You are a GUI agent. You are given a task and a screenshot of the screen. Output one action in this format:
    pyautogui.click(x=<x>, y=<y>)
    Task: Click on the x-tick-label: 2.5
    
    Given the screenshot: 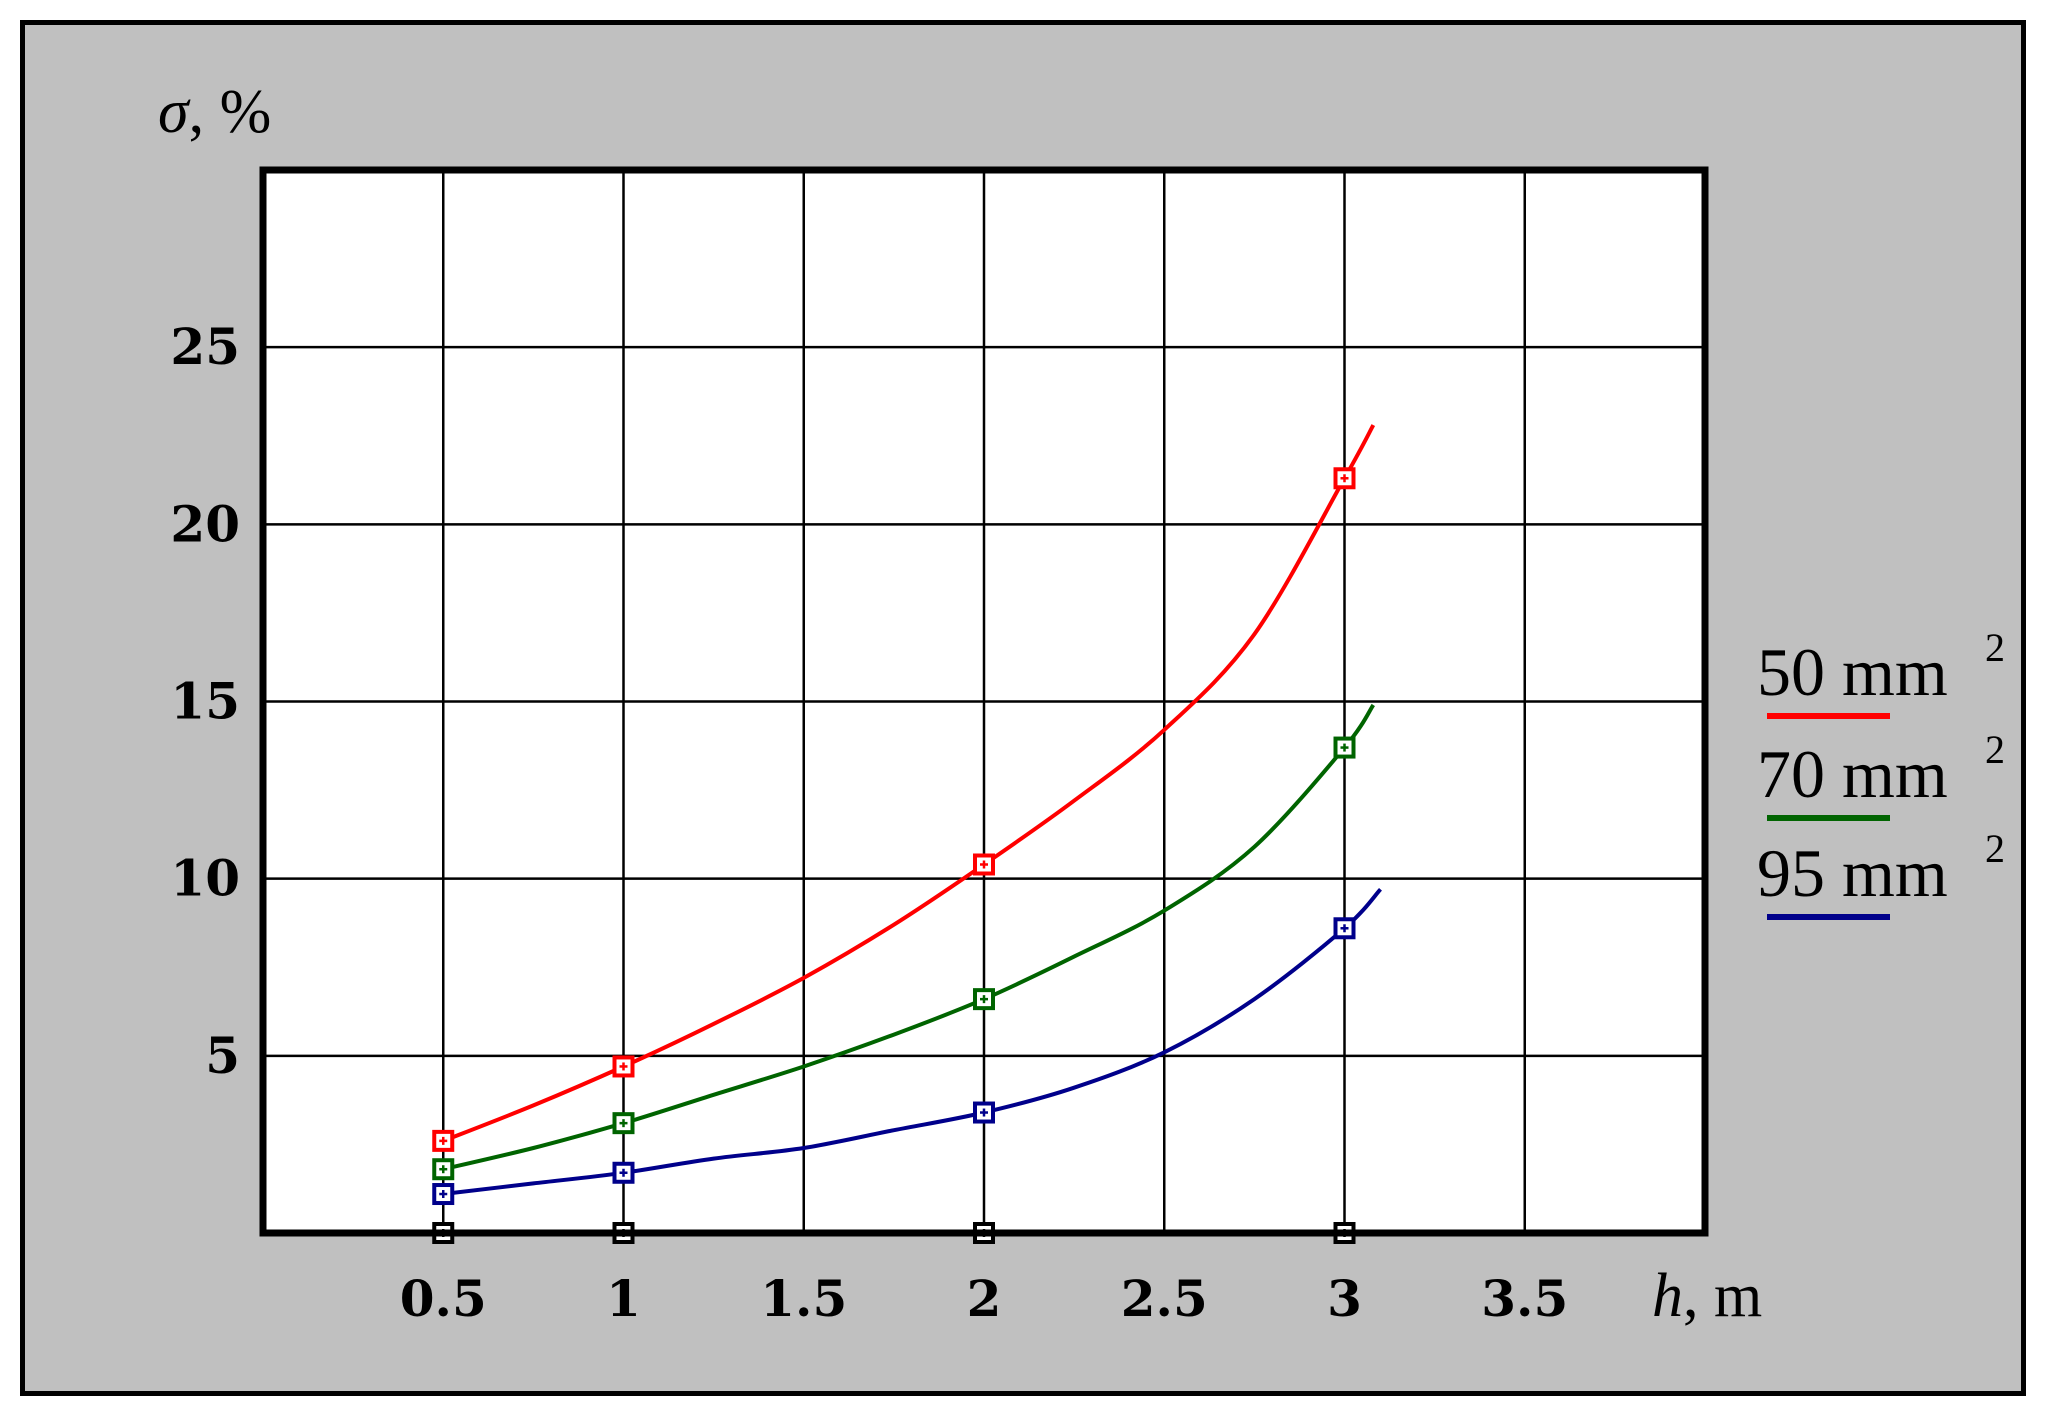 What is the action you would take?
    pyautogui.click(x=1164, y=1298)
    